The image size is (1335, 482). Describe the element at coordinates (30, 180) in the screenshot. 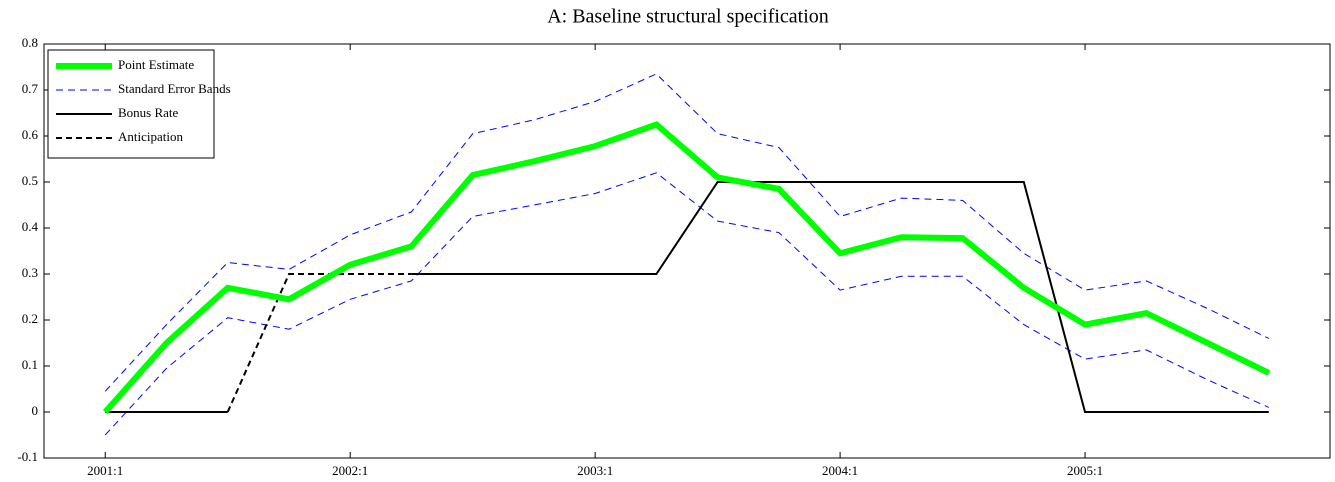

I see `y-tick-label: 0.5` at that location.